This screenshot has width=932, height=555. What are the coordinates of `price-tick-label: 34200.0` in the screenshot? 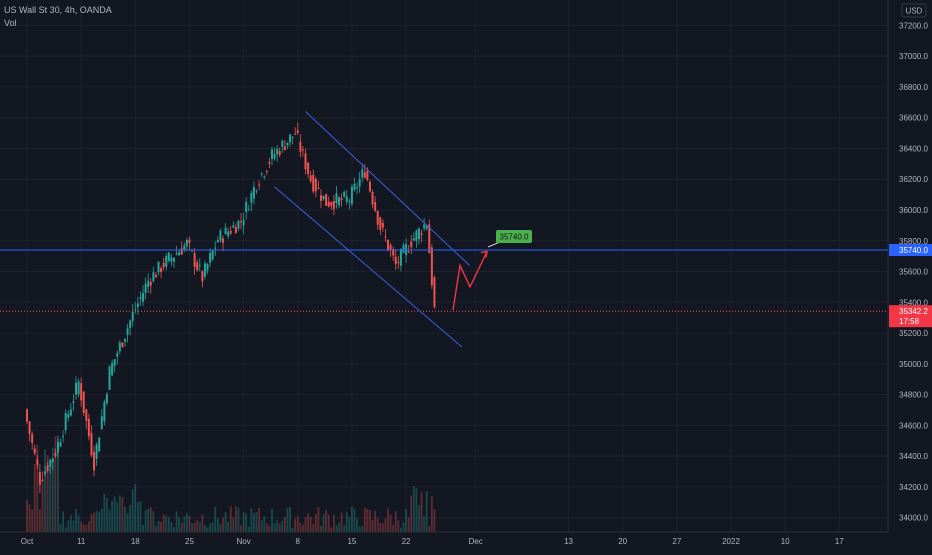 It's located at (913, 487).